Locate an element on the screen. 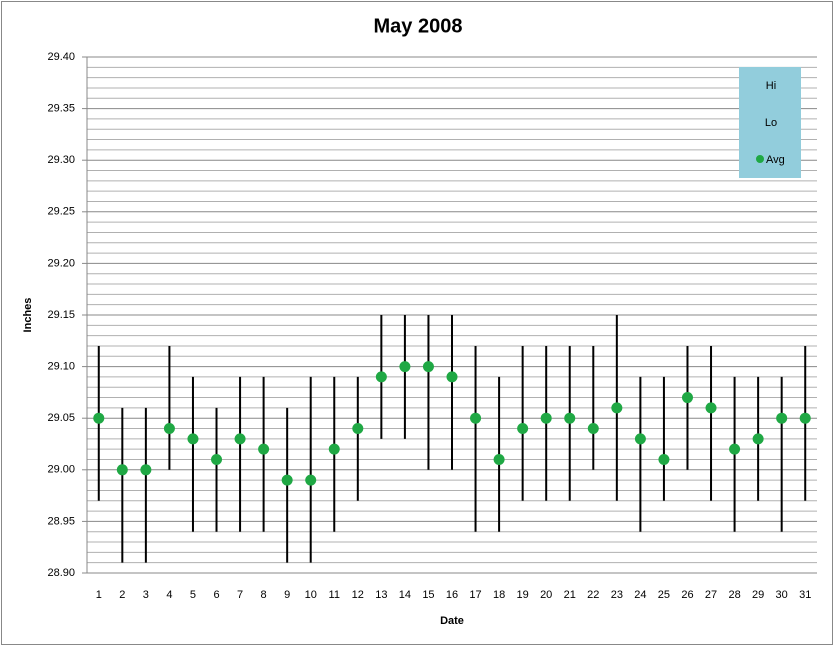 The image size is (835, 647). y-axis-label: Inches is located at coordinates (28, 315).